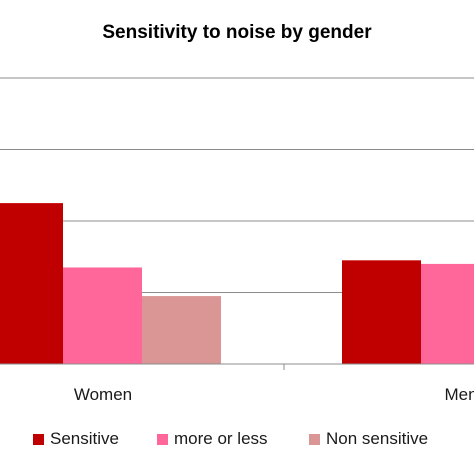 This screenshot has width=474, height=474. Describe the element at coordinates (31, 283) in the screenshot. I see `bar-sensitive-women` at that location.